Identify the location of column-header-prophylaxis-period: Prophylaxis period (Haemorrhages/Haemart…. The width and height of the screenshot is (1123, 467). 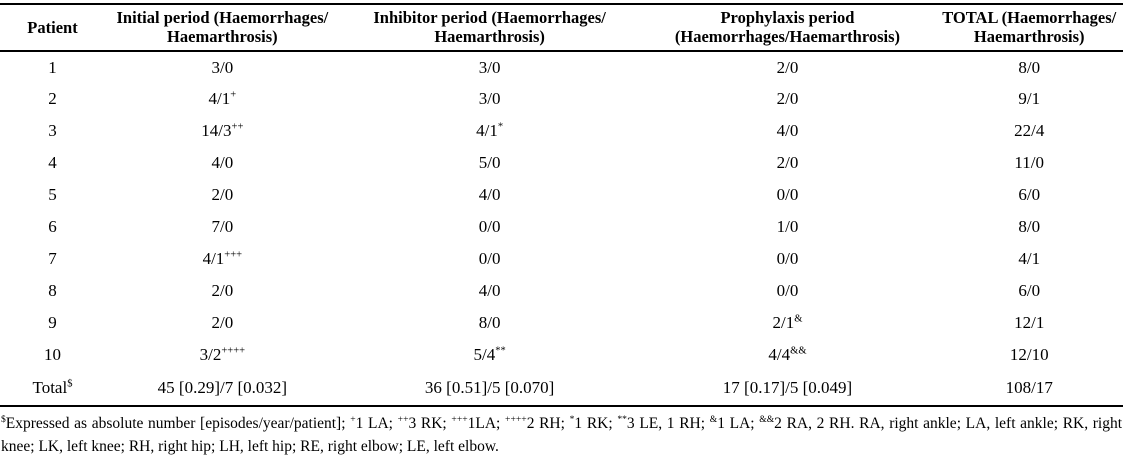
(788, 27).